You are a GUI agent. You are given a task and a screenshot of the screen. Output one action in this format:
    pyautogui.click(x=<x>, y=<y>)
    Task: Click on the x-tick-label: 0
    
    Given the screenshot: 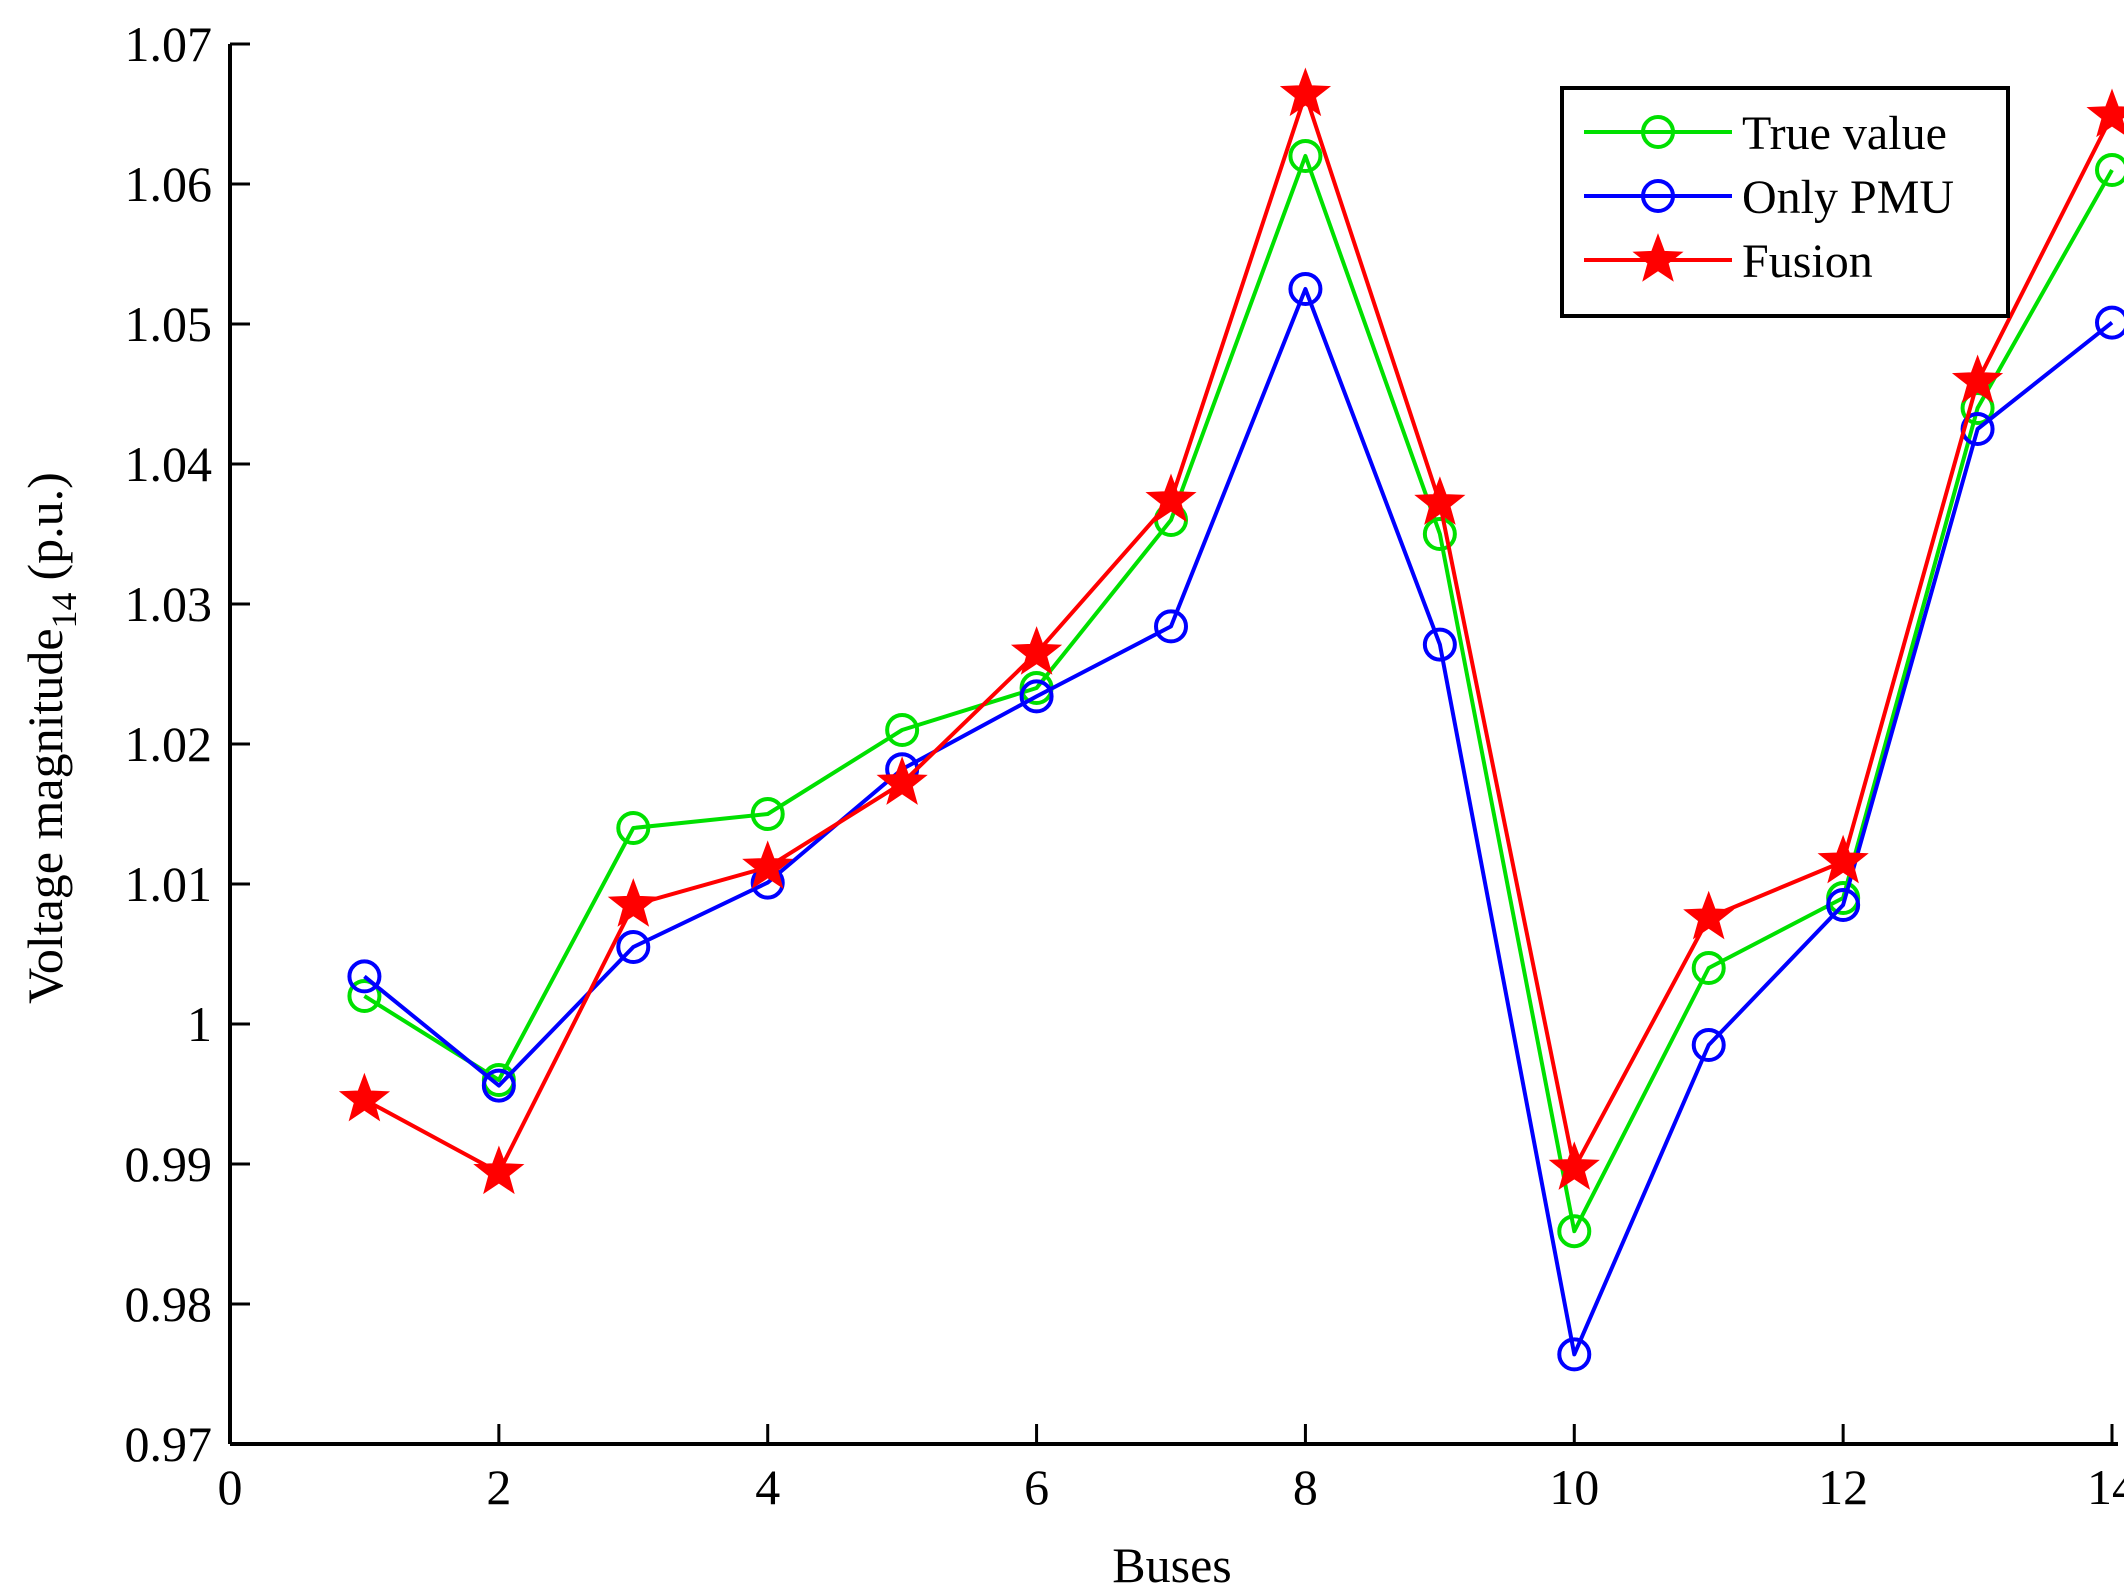 What is the action you would take?
    pyautogui.click(x=230, y=1487)
    